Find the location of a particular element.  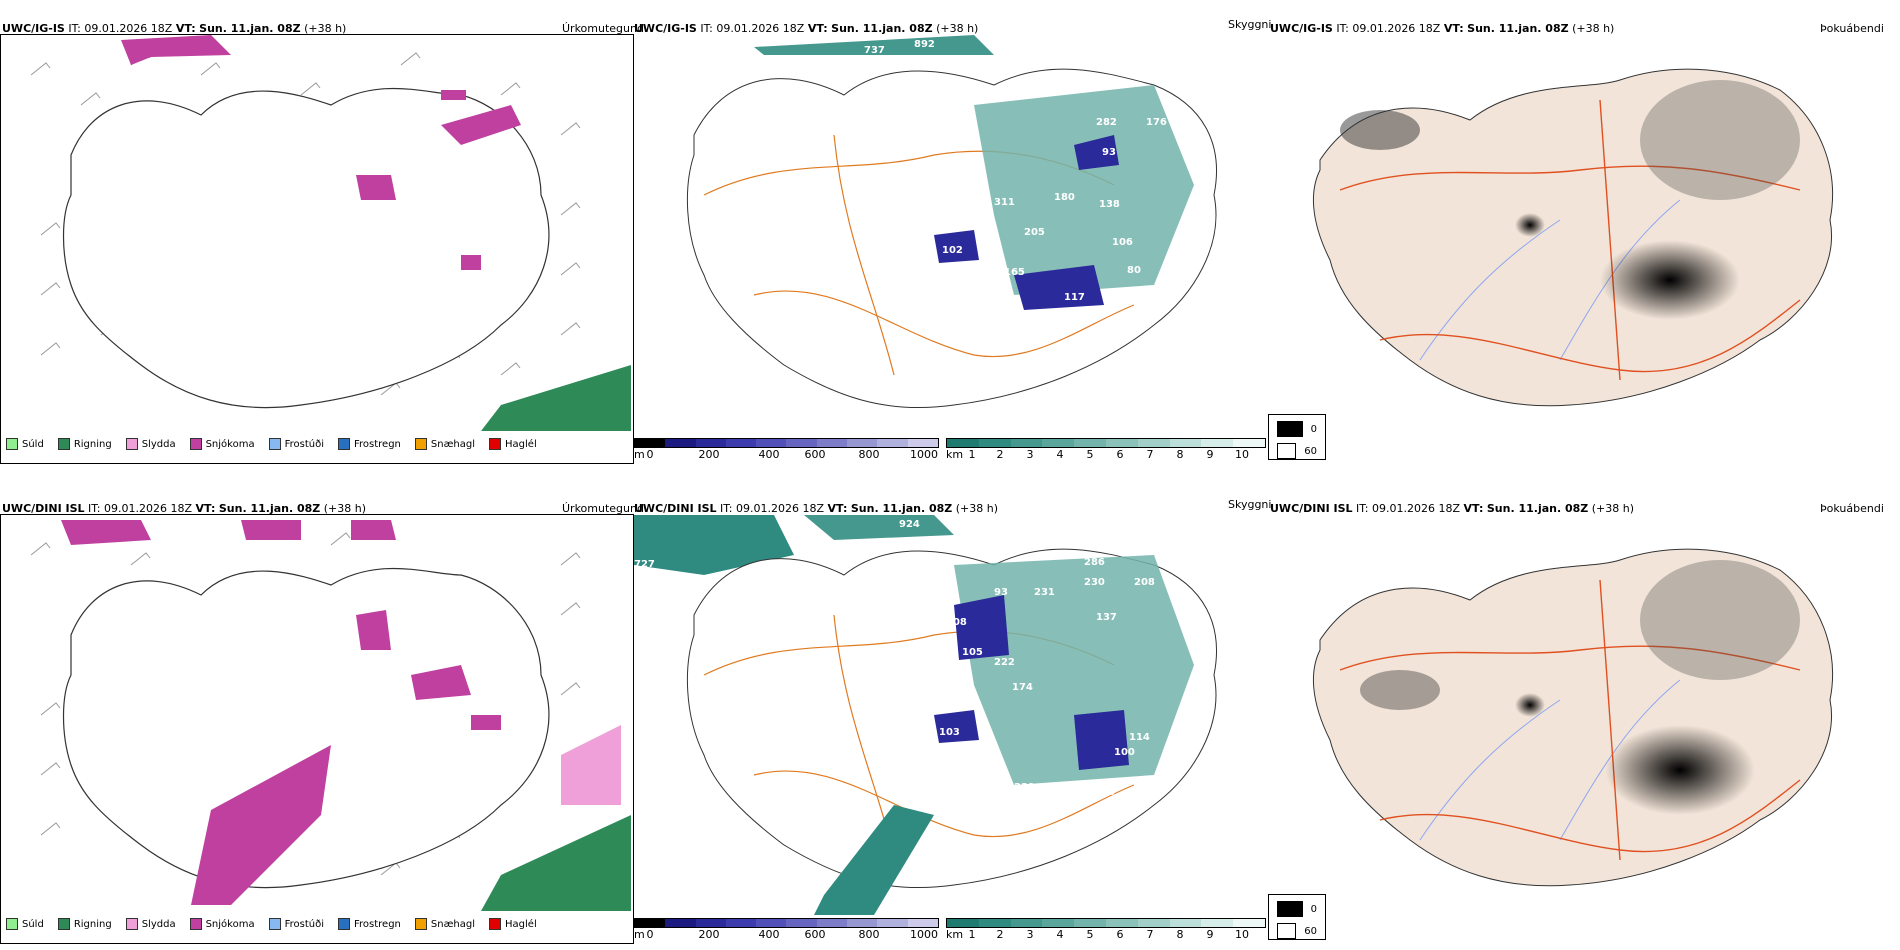

svg-text: 108 is located at coordinates (956, 622).